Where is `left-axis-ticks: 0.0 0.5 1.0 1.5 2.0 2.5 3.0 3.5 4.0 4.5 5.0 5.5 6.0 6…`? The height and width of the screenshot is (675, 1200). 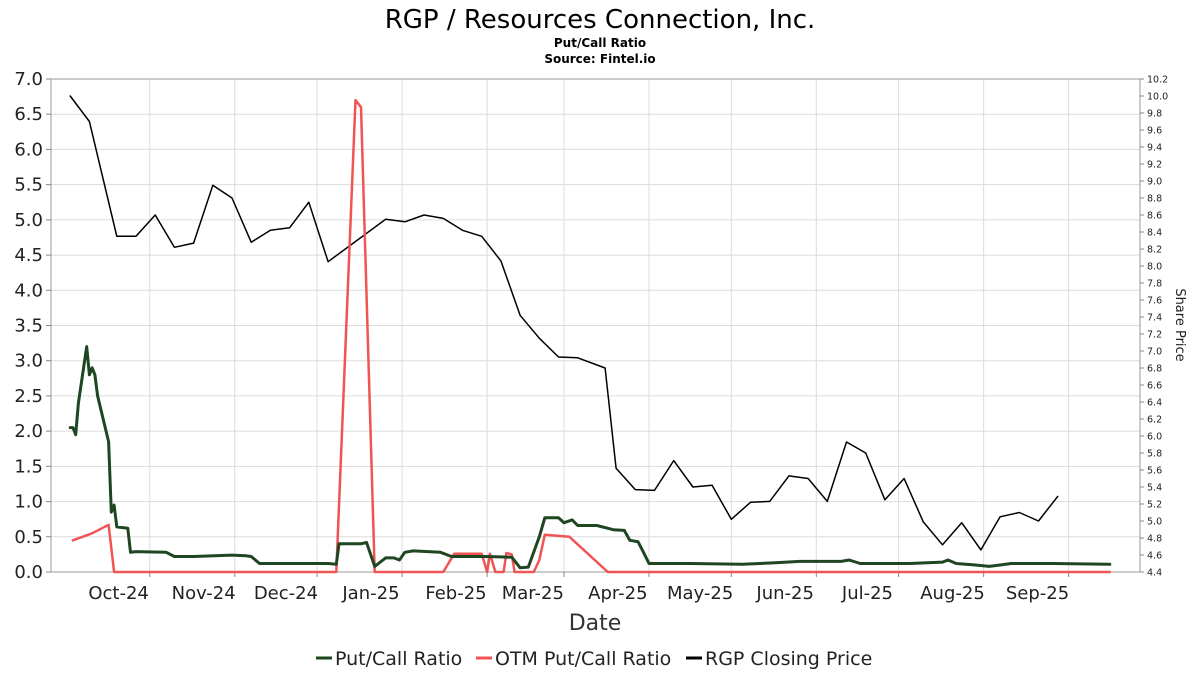 left-axis-ticks: 0.0 0.5 1.0 1.5 2.0 2.5 3.0 3.5 4.0 4.5 5.0 5.5 6.0 6… is located at coordinates (32, 326).